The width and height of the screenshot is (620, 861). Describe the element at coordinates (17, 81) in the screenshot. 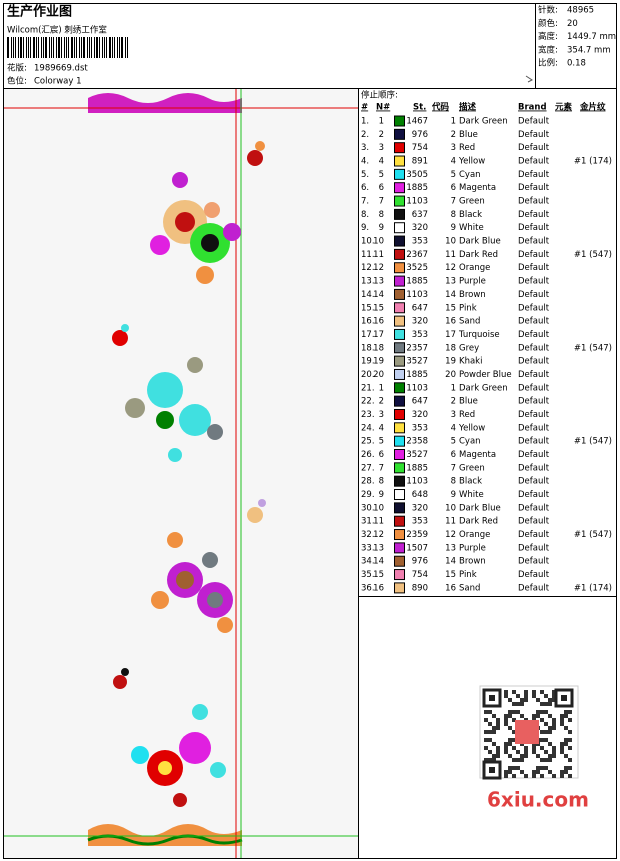

I see `colorway-label: 色位:` at that location.